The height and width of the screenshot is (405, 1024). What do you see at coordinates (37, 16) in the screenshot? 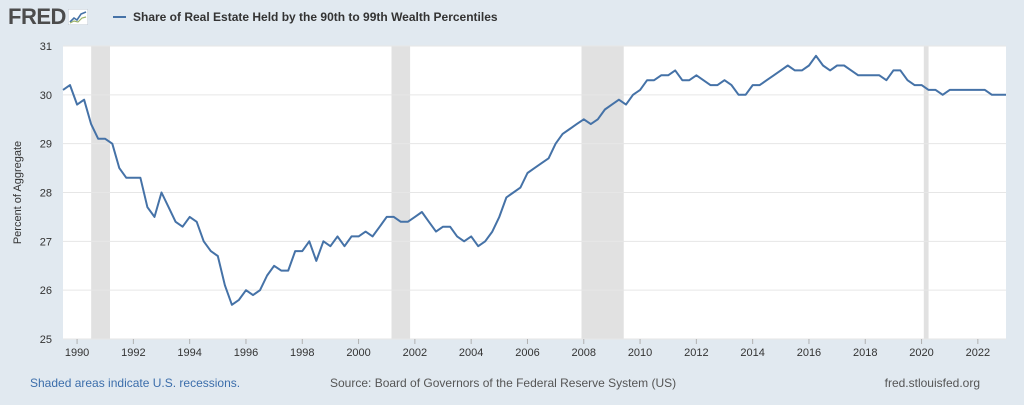
I see `fred-logo-text: FRED` at bounding box center [37, 16].